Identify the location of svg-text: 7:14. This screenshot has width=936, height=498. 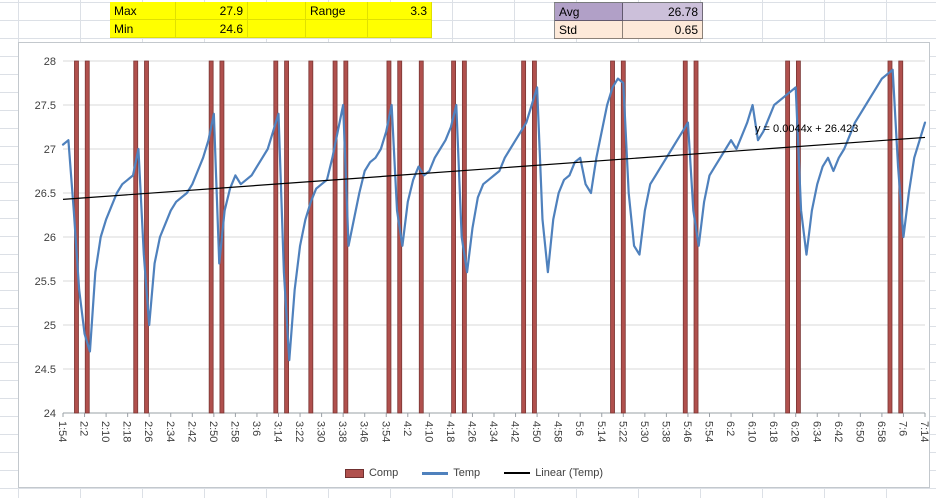
(923, 431).